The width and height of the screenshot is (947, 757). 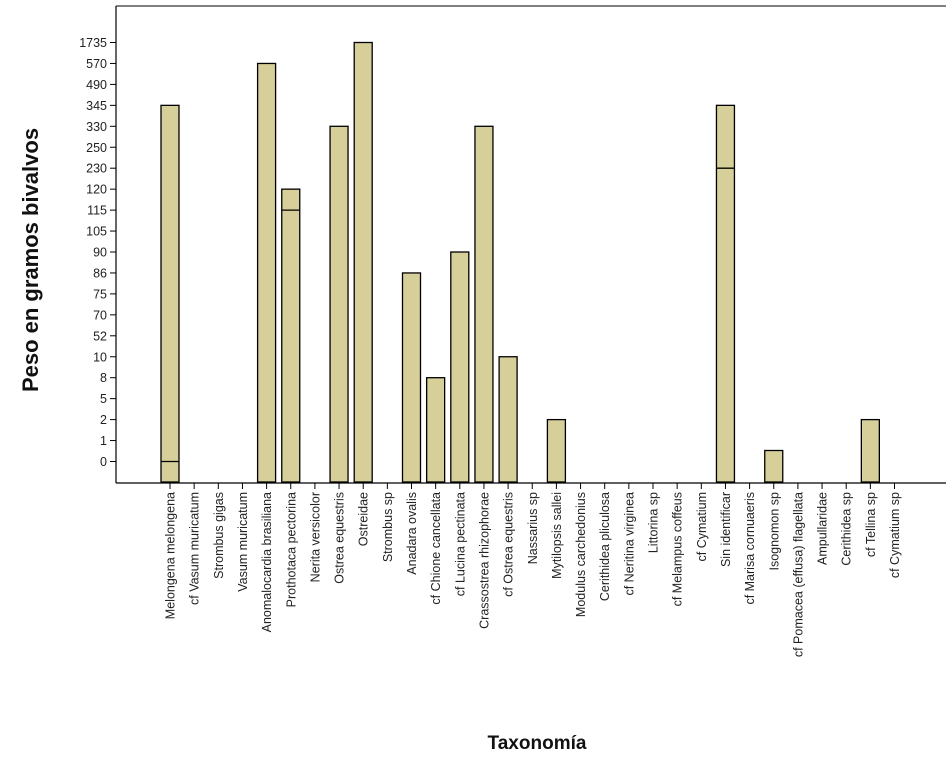 What do you see at coordinates (340, 538) in the screenshot?
I see `x-tick-label: Ostrea equestris` at bounding box center [340, 538].